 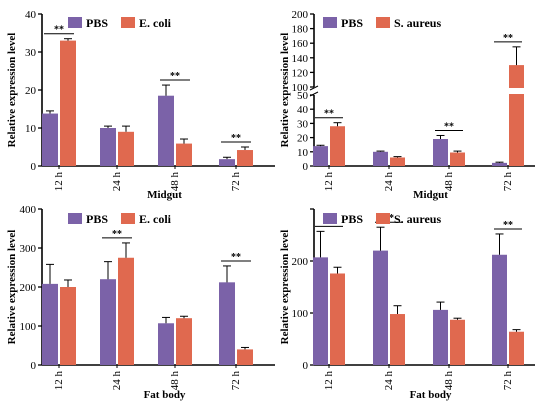 What do you see at coordinates (31, 129) in the screenshot?
I see `y-tick-label: 10` at bounding box center [31, 129].